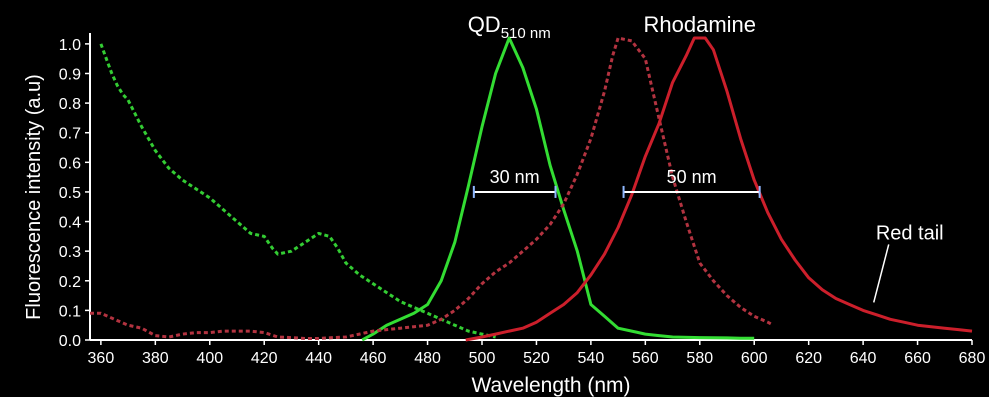  I want to click on x-tick-label: 400, so click(209, 358).